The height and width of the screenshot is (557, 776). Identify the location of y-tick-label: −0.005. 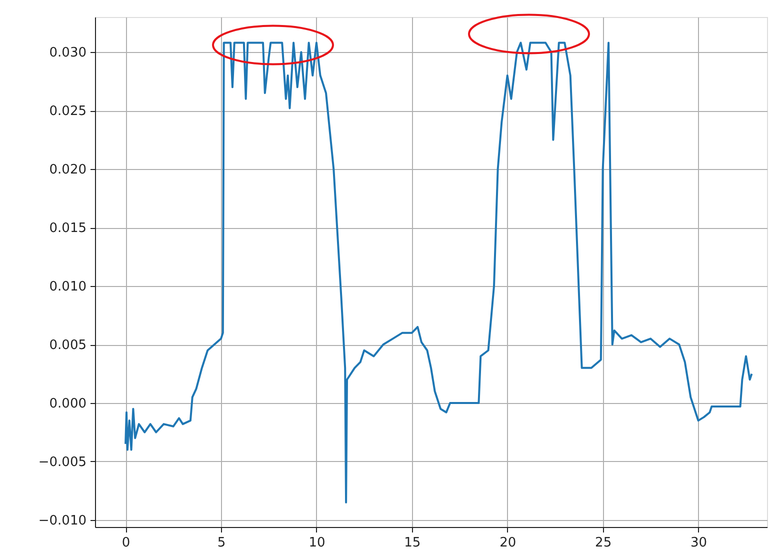
(62, 462).